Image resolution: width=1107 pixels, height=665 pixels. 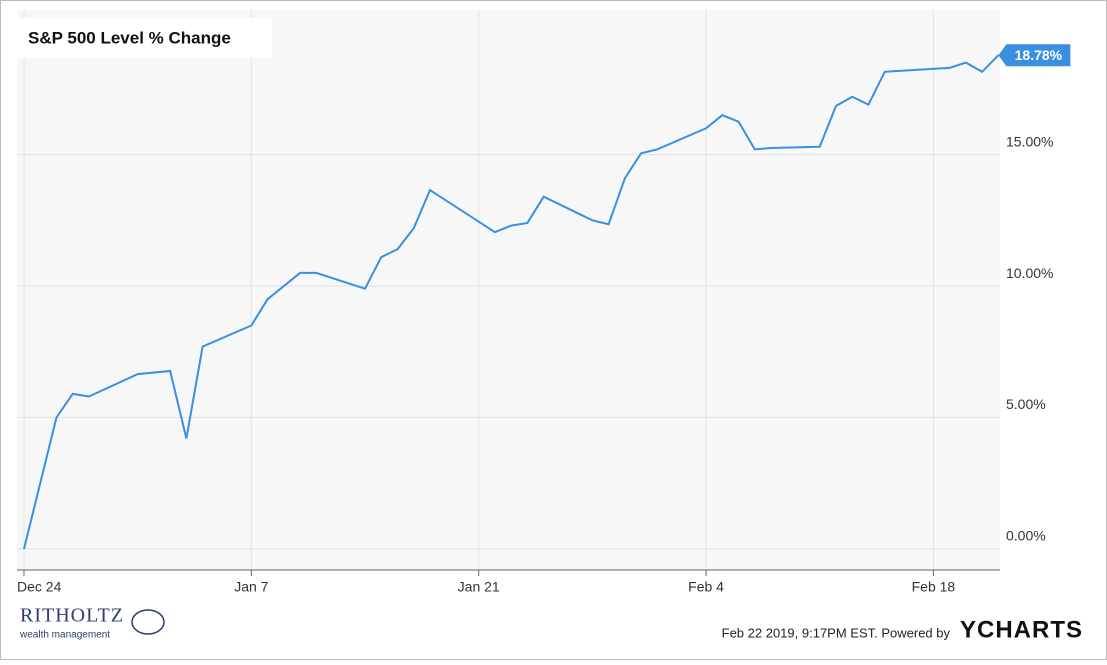 What do you see at coordinates (1026, 536) in the screenshot?
I see `y-tick-label: 0.00%` at bounding box center [1026, 536].